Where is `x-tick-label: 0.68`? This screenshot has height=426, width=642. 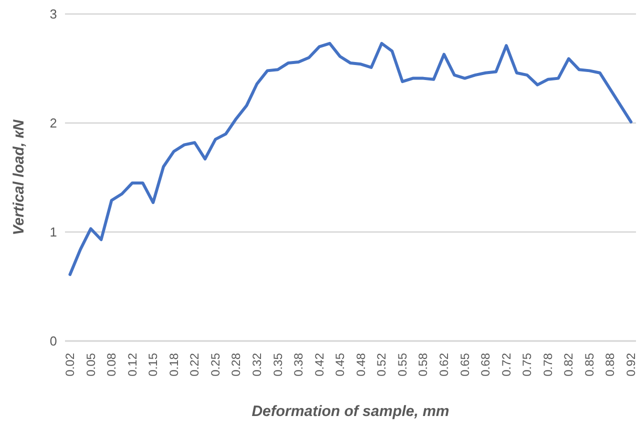
x-tick-label: 0.68 is located at coordinates (485, 364).